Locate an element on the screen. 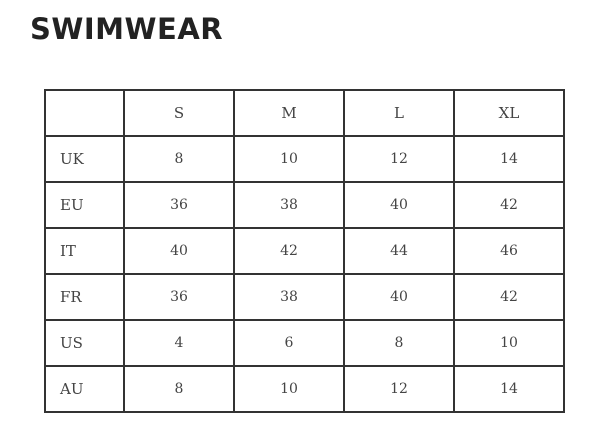  row-label: FR is located at coordinates (84, 297).